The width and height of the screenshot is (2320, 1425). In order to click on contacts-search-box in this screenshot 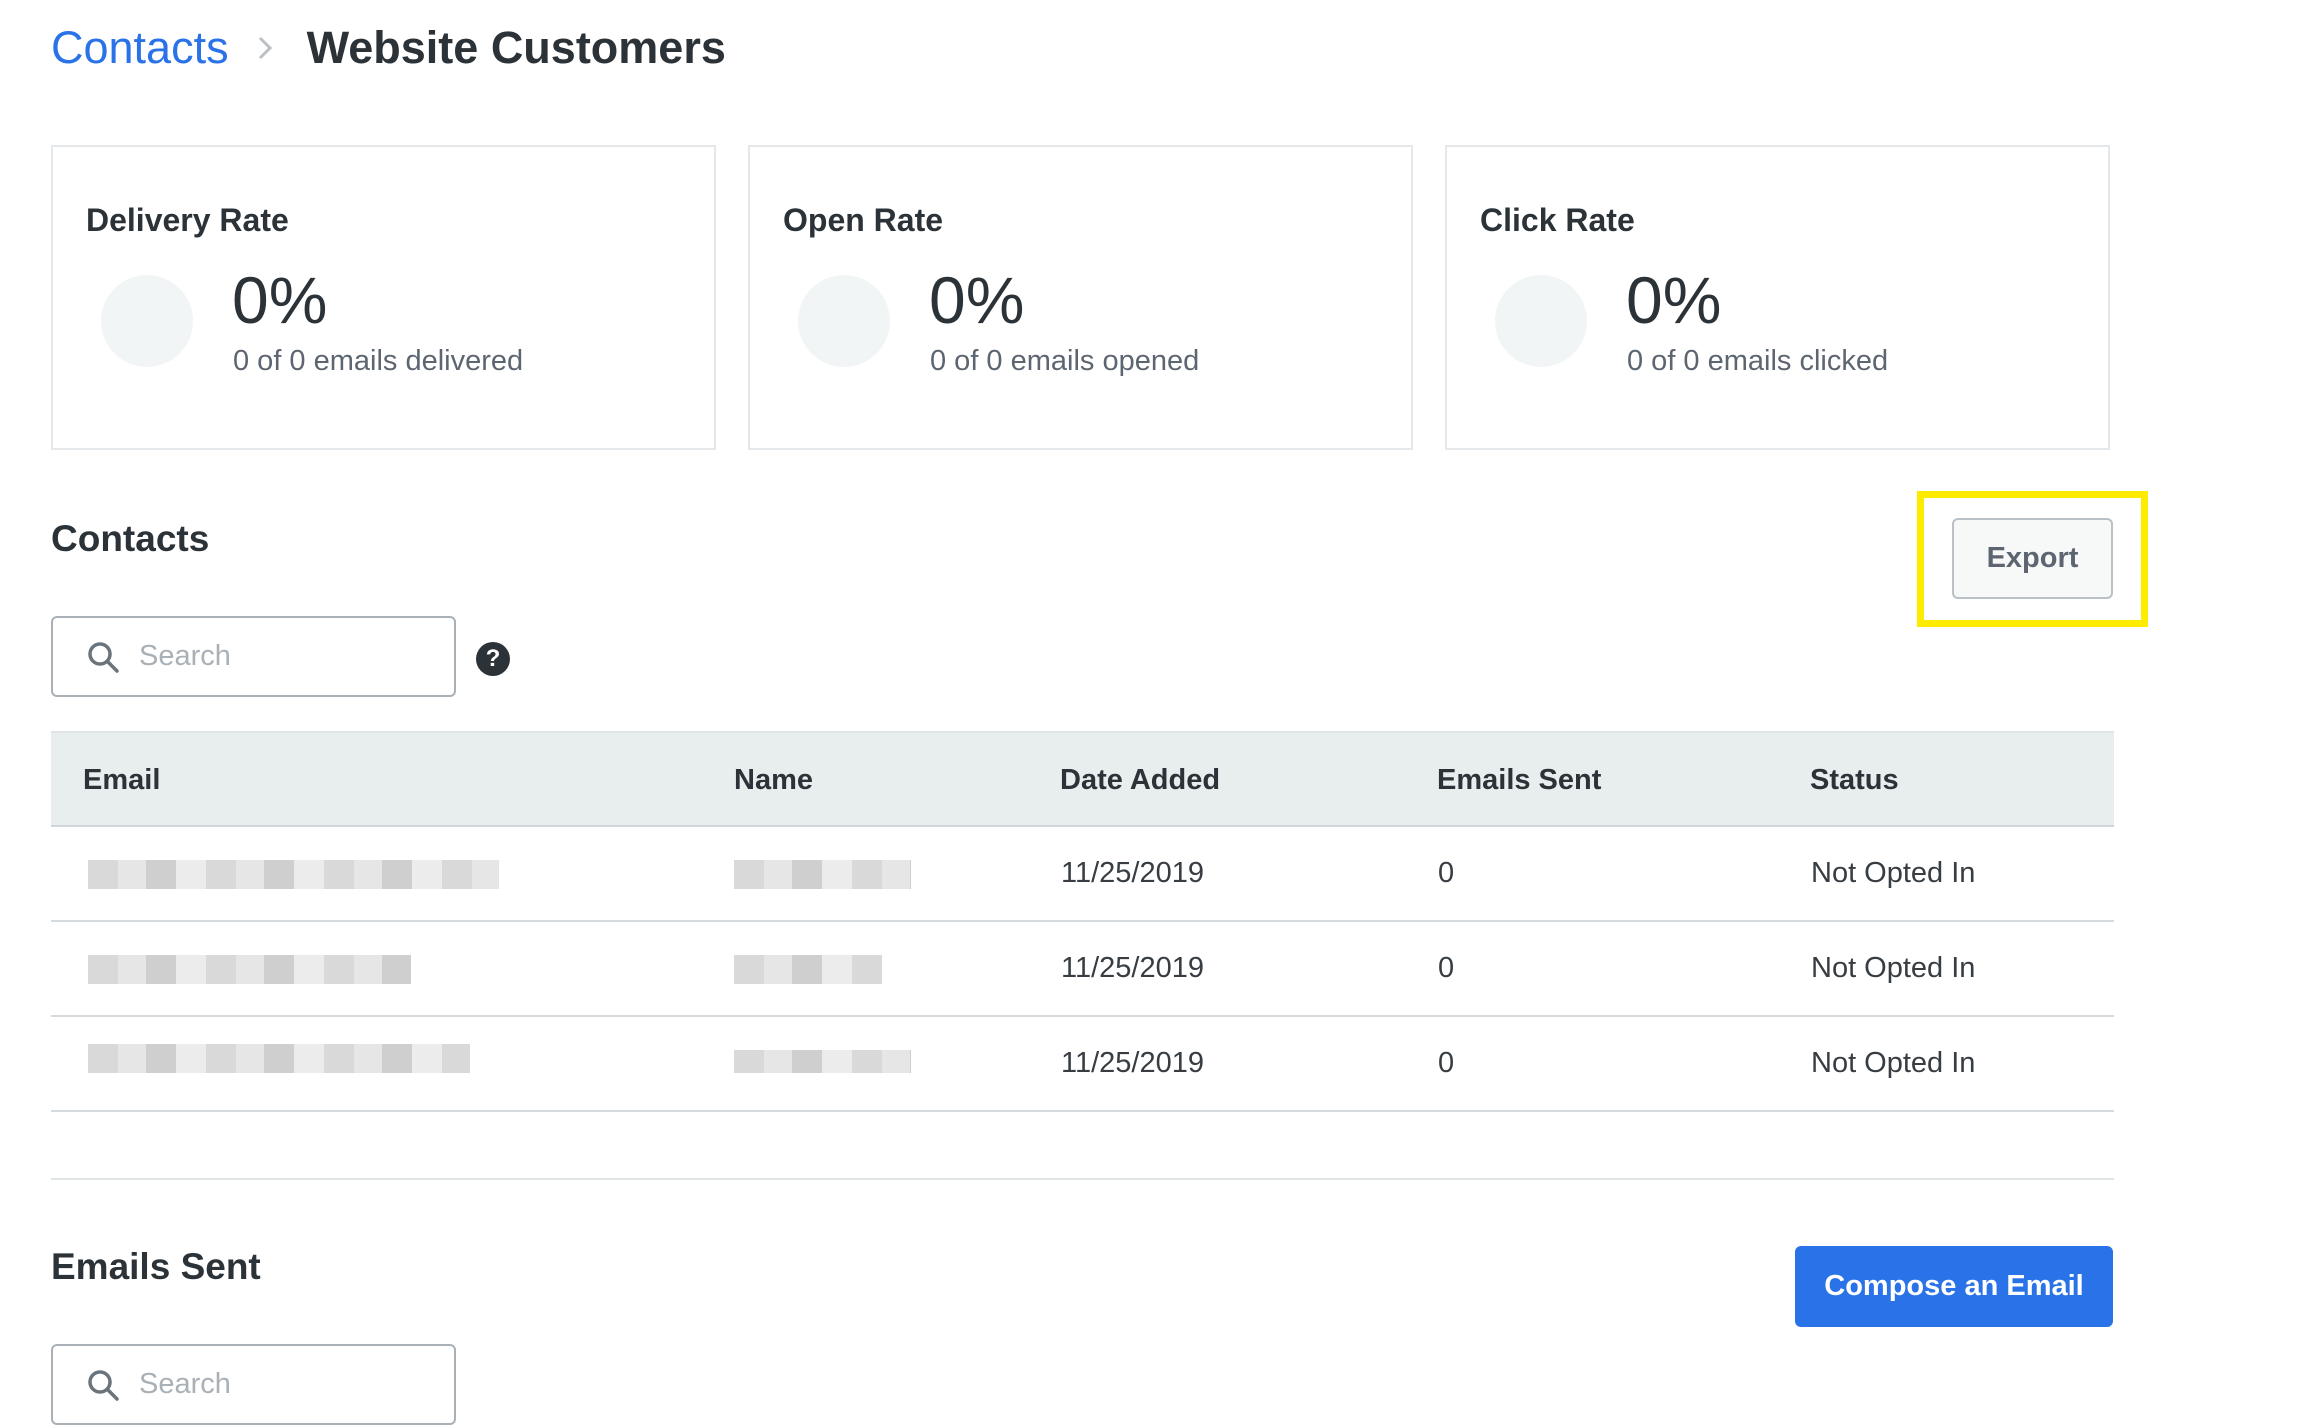, I will do `click(253, 656)`.